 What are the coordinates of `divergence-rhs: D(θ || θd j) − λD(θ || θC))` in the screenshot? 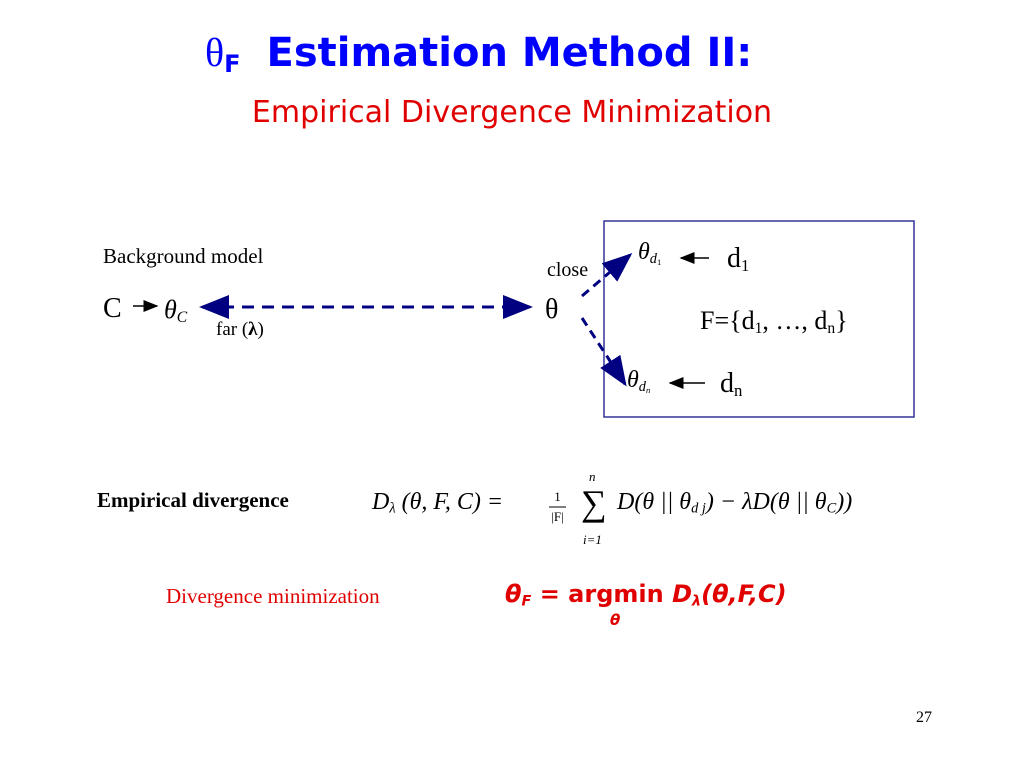 It's located at (735, 503).